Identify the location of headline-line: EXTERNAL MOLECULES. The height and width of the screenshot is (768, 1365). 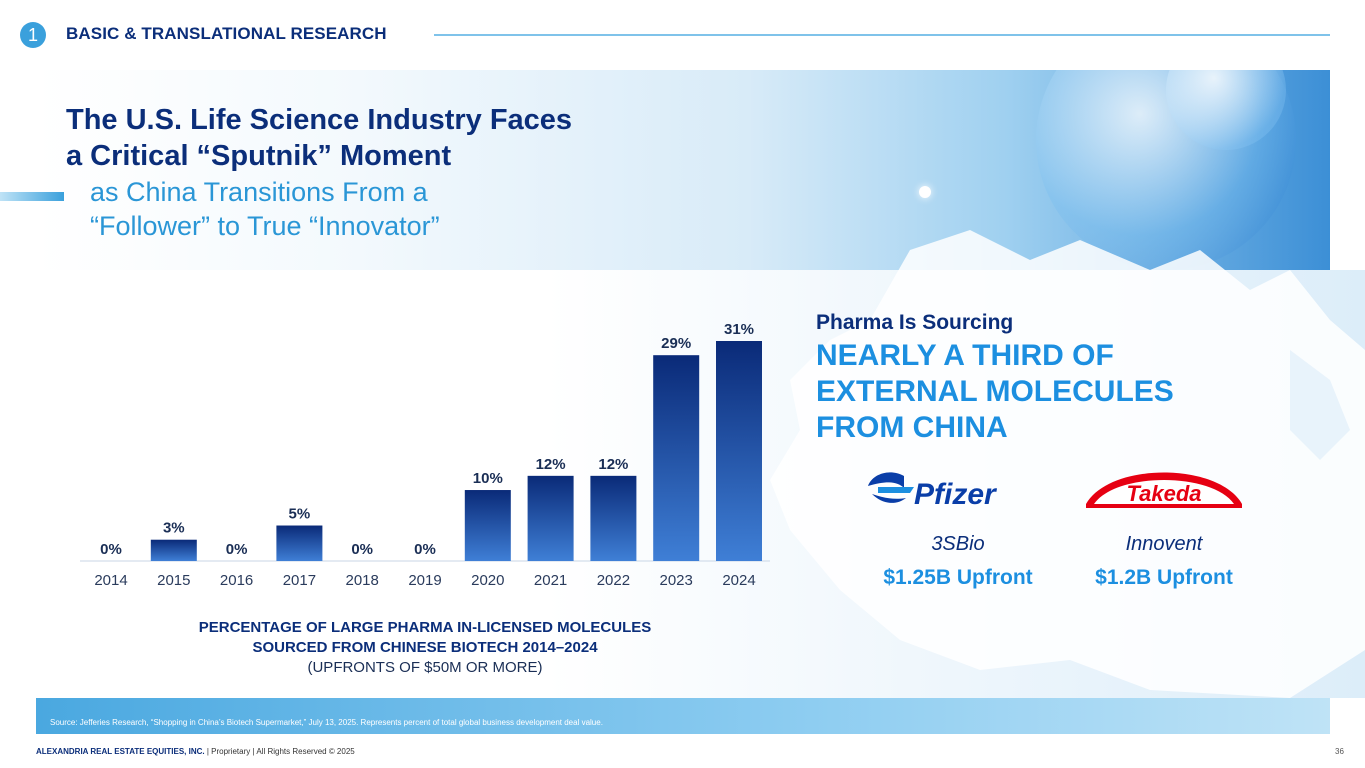
(995, 391).